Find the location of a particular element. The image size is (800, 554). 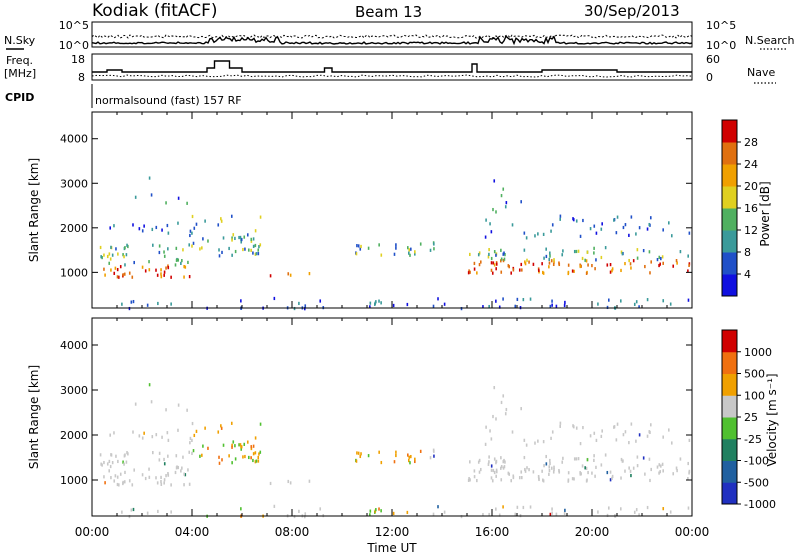

y-tick-label: 1000 is located at coordinates (74, 480).